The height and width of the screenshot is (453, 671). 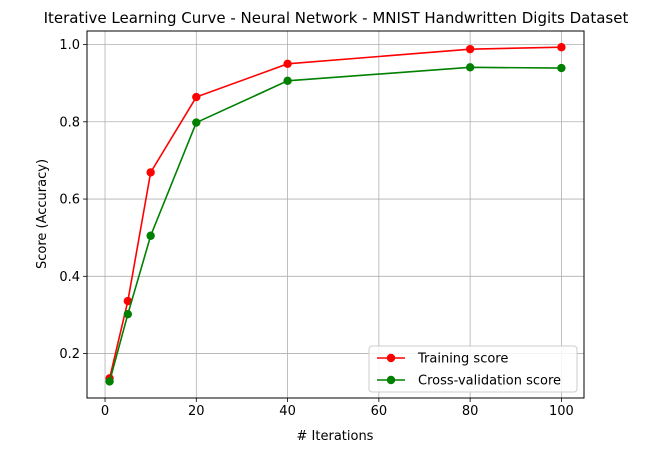 What do you see at coordinates (69, 354) in the screenshot?
I see `y-tick-label: 0.2` at bounding box center [69, 354].